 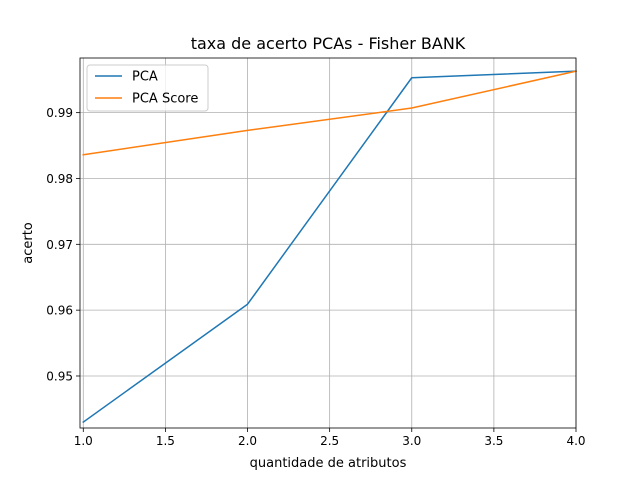 What do you see at coordinates (59, 113) in the screenshot?
I see `y-tick-label: 0.99` at bounding box center [59, 113].